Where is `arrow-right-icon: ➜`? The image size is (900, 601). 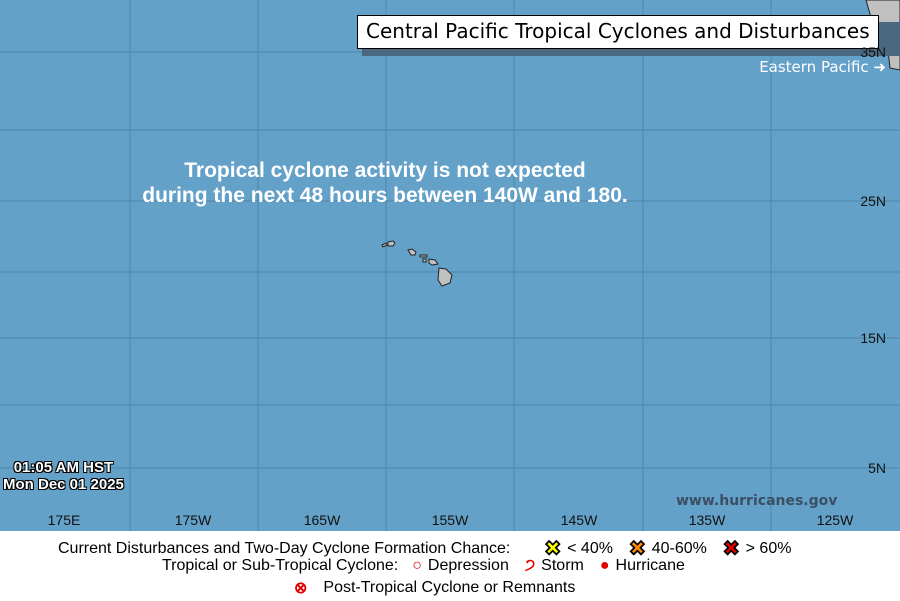
arrow-right-icon: ➜ is located at coordinates (879, 67).